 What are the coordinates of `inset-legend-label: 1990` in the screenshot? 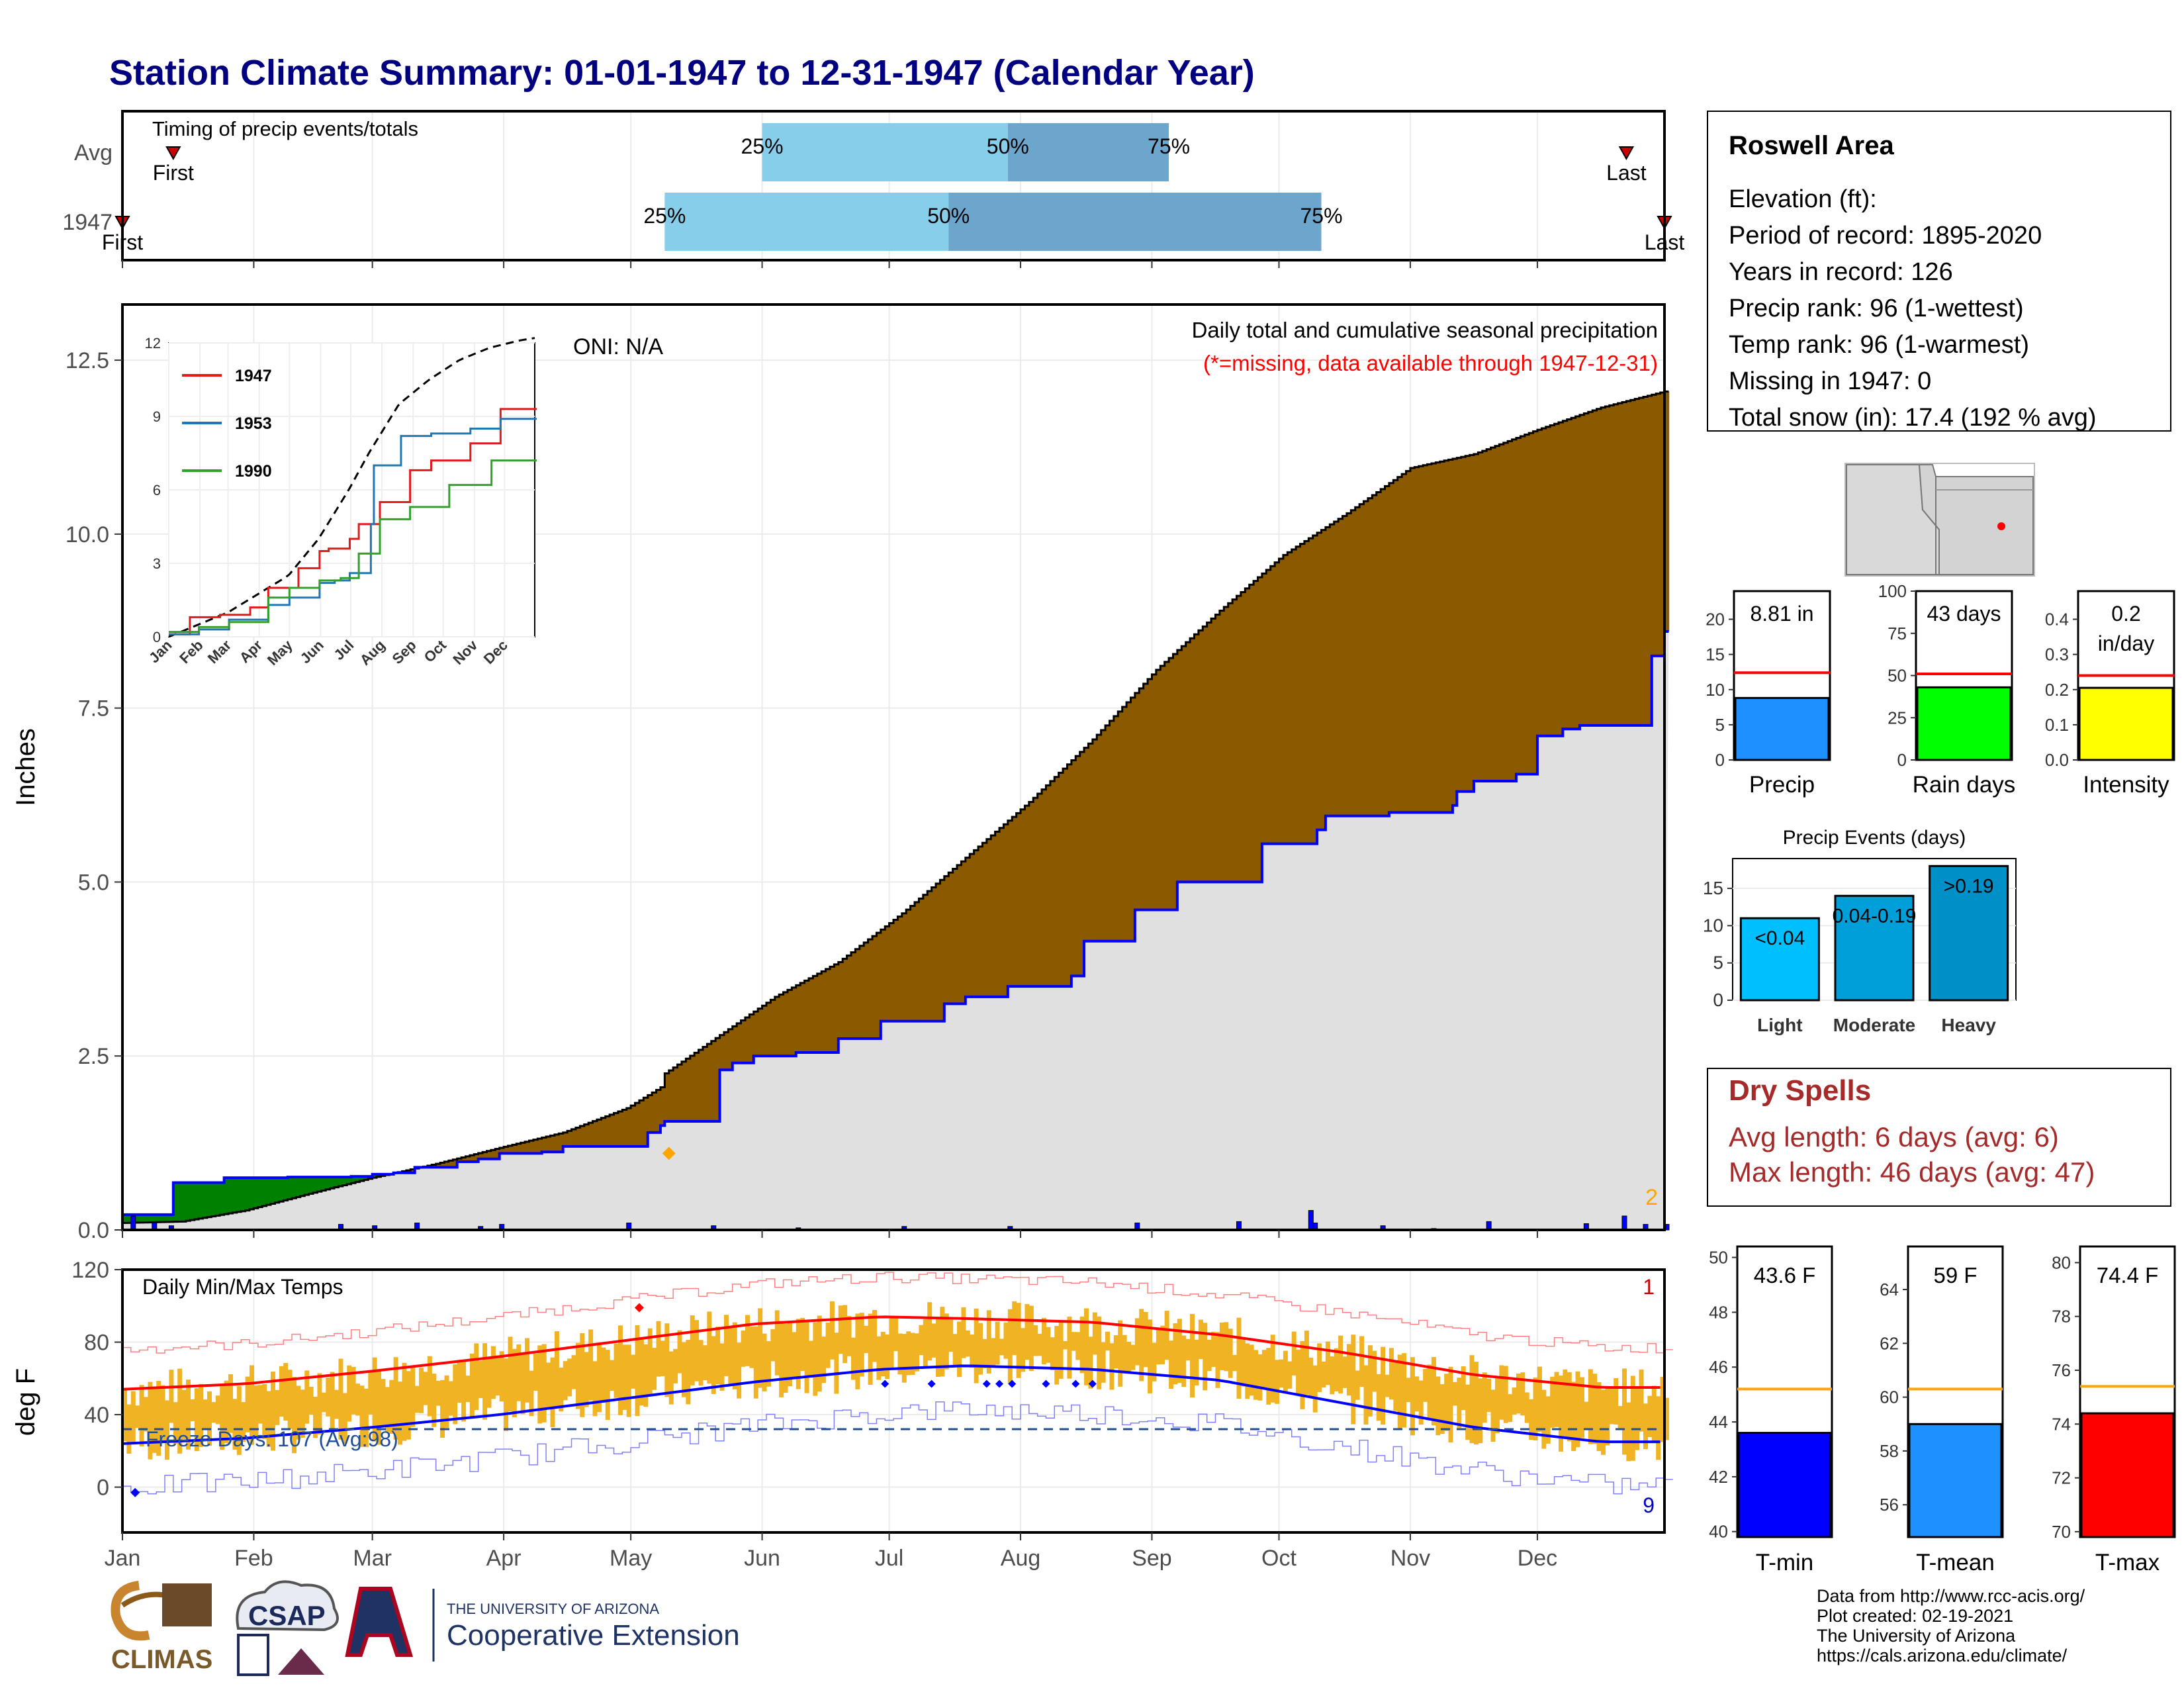 It's located at (253, 471).